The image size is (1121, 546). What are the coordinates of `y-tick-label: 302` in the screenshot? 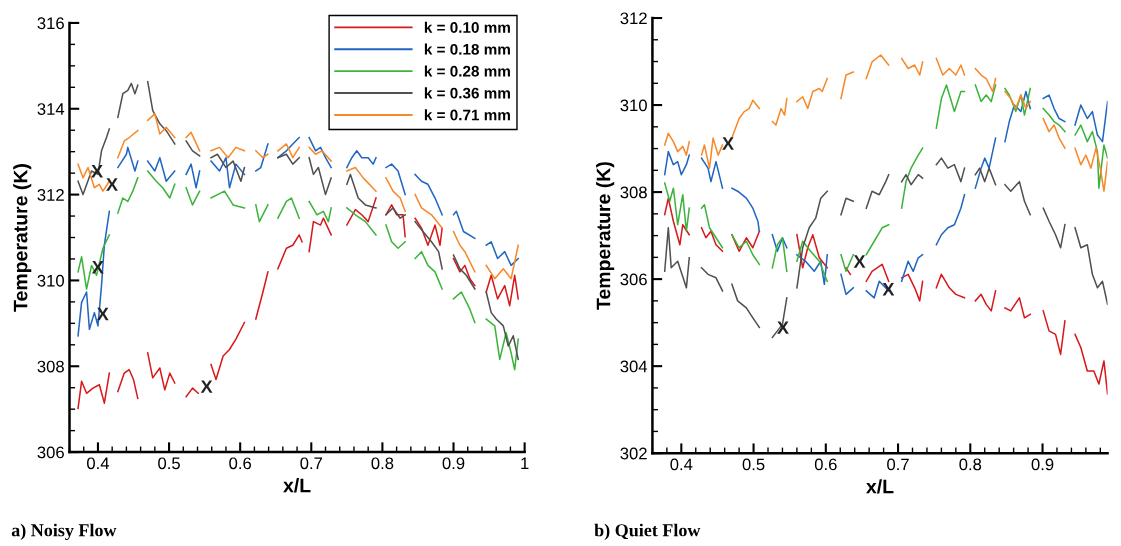 It's located at (633, 453).